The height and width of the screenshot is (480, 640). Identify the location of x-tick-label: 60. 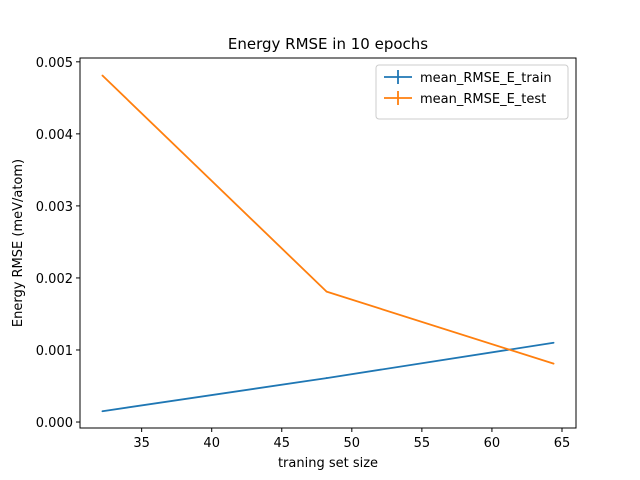
(492, 443).